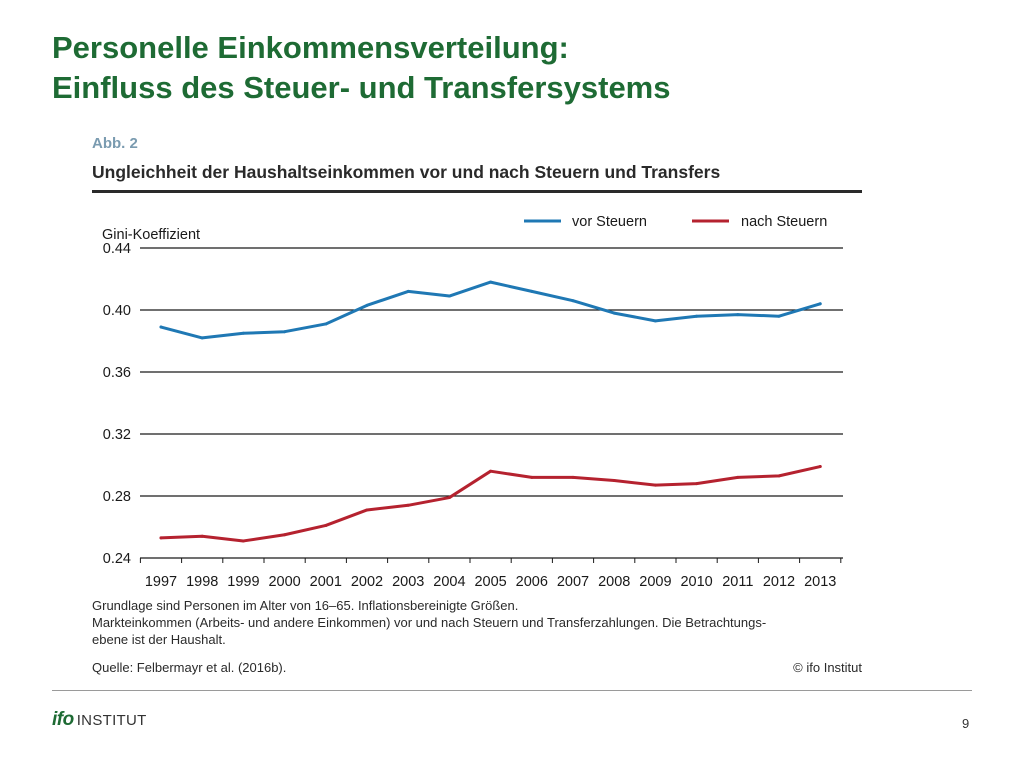 Image resolution: width=1024 pixels, height=768 pixels. What do you see at coordinates (361, 87) in the screenshot?
I see `slide-title-line-2: Einfluss des Steuer- und Transfersystems` at bounding box center [361, 87].